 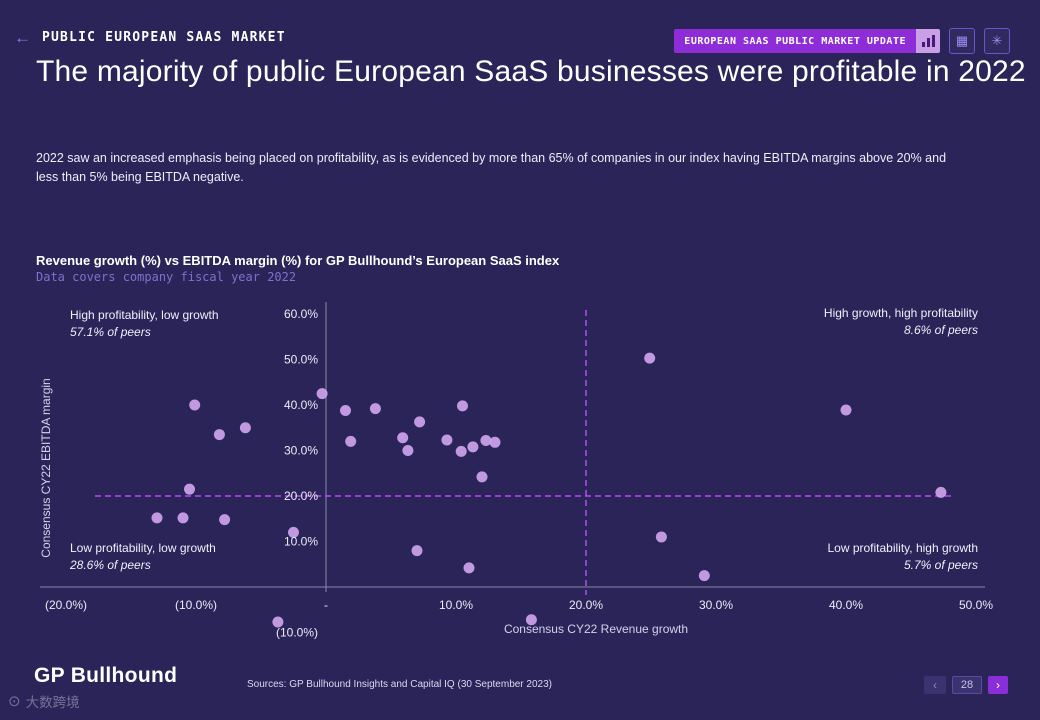 I want to click on quadrant-label-line1: Low profitability, high growth, so click(x=902, y=548).